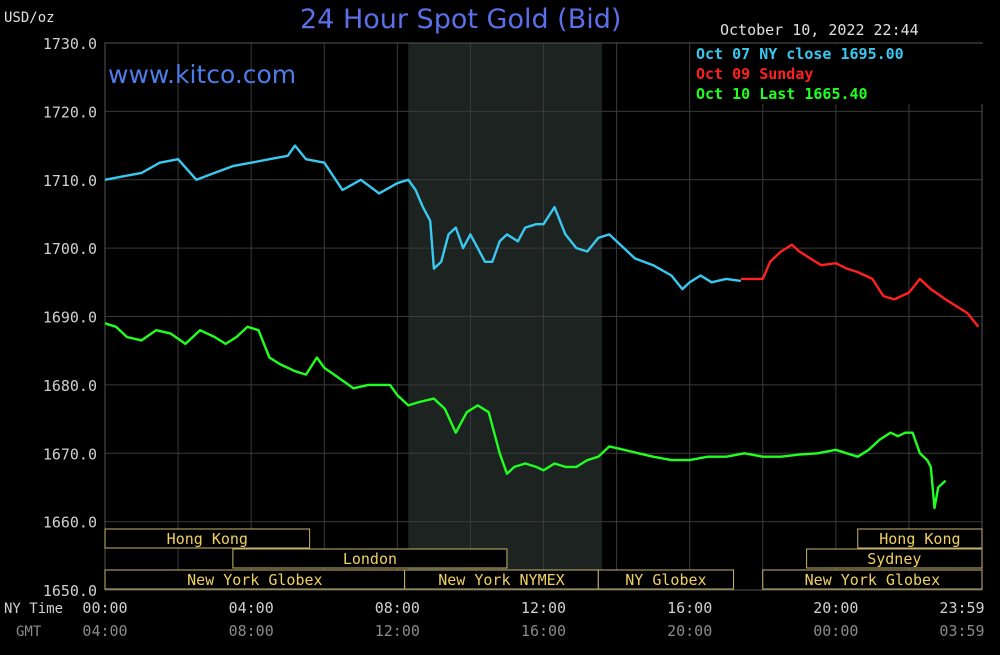 This screenshot has height=655, width=1000. I want to click on x-tick-label-gmt: 00:00, so click(835, 631).